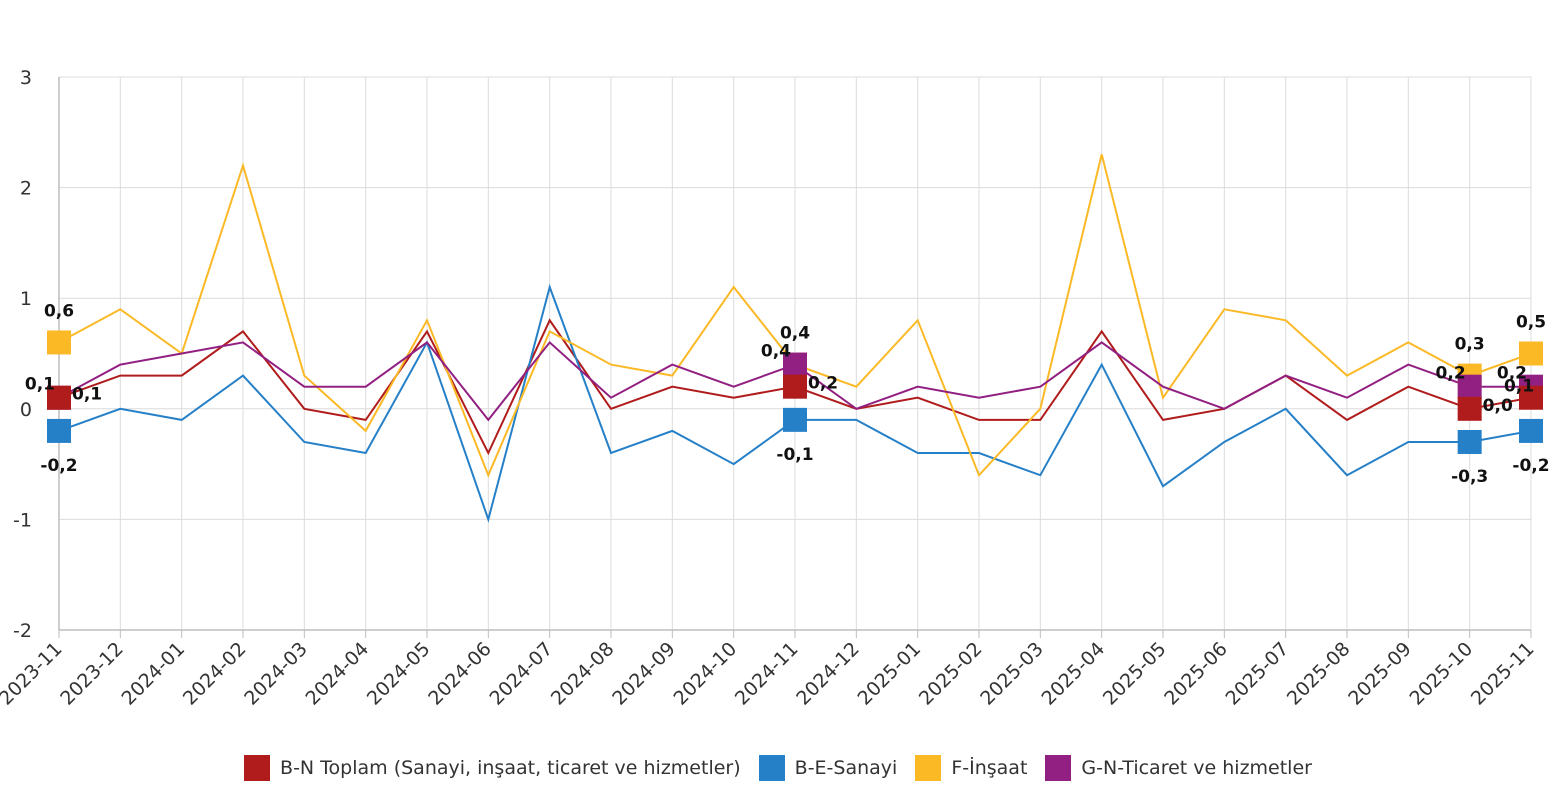 The height and width of the screenshot is (800, 1556). I want to click on x-tick-label: 2024-06, so click(460, 674).